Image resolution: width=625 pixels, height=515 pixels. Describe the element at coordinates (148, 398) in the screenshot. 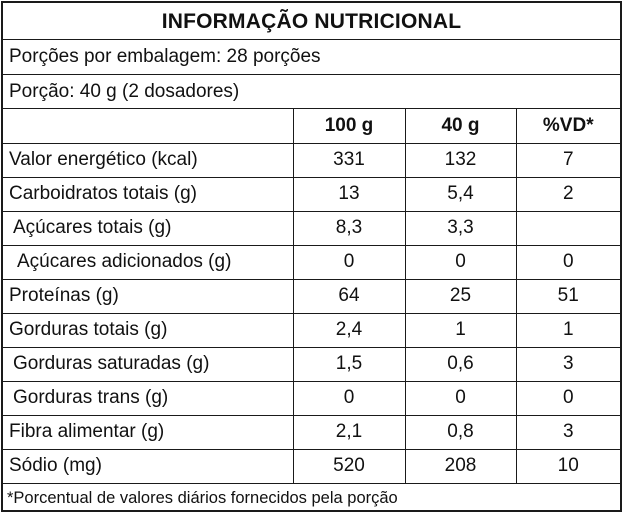

I see `nutrient-label: Gorduras trans (g)` at that location.